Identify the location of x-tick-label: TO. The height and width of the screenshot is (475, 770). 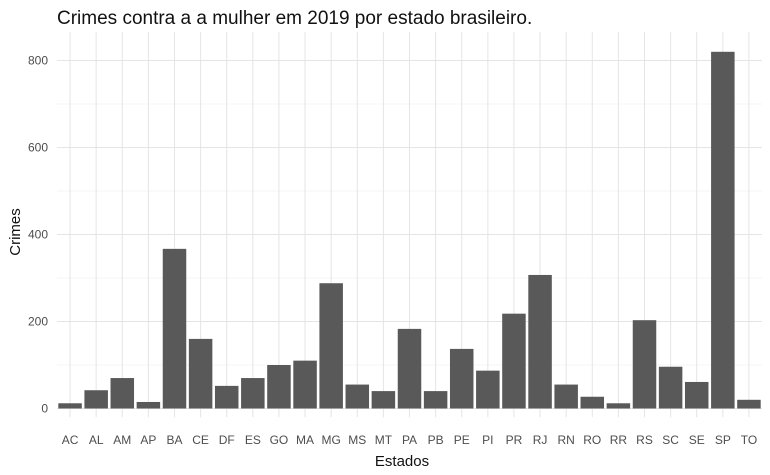
(749, 440).